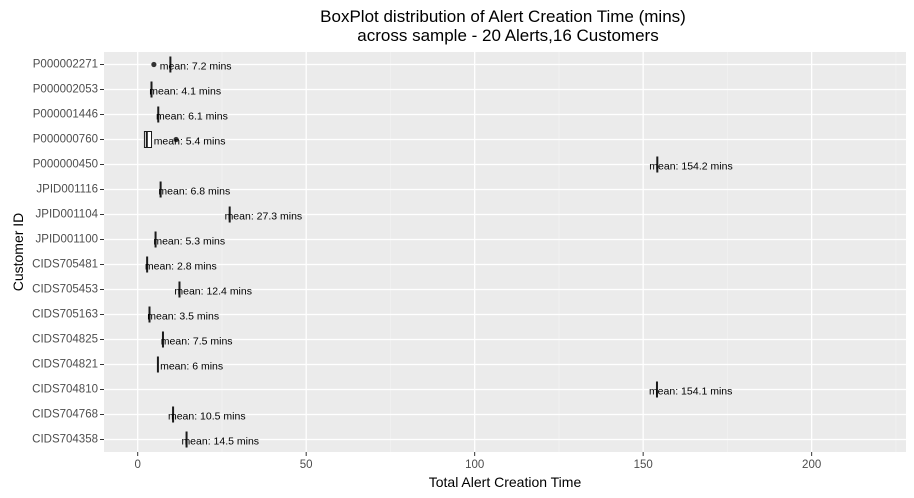 The height and width of the screenshot is (498, 914). What do you see at coordinates (67, 215) in the screenshot?
I see `y-tick-label-JPID001104: JPID001104` at bounding box center [67, 215].